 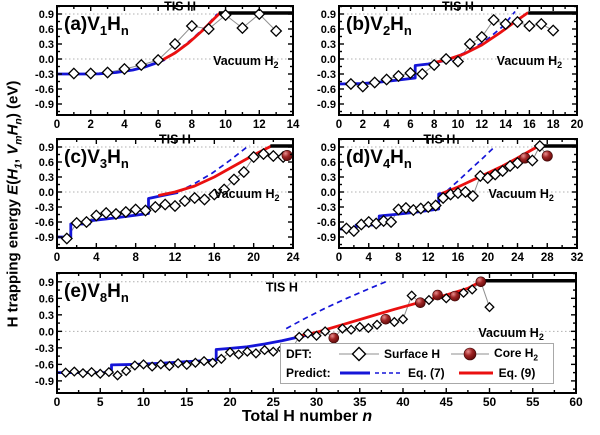 I want to click on x-tick-label: 24, so click(x=517, y=258).